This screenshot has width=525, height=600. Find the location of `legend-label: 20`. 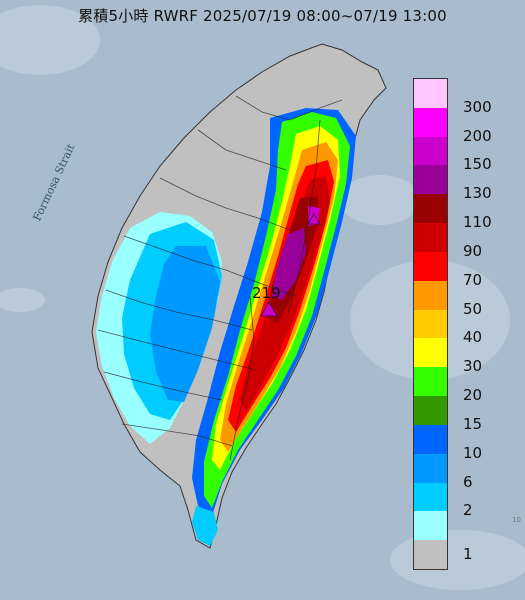

legend-label: 20 is located at coordinates (473, 395).